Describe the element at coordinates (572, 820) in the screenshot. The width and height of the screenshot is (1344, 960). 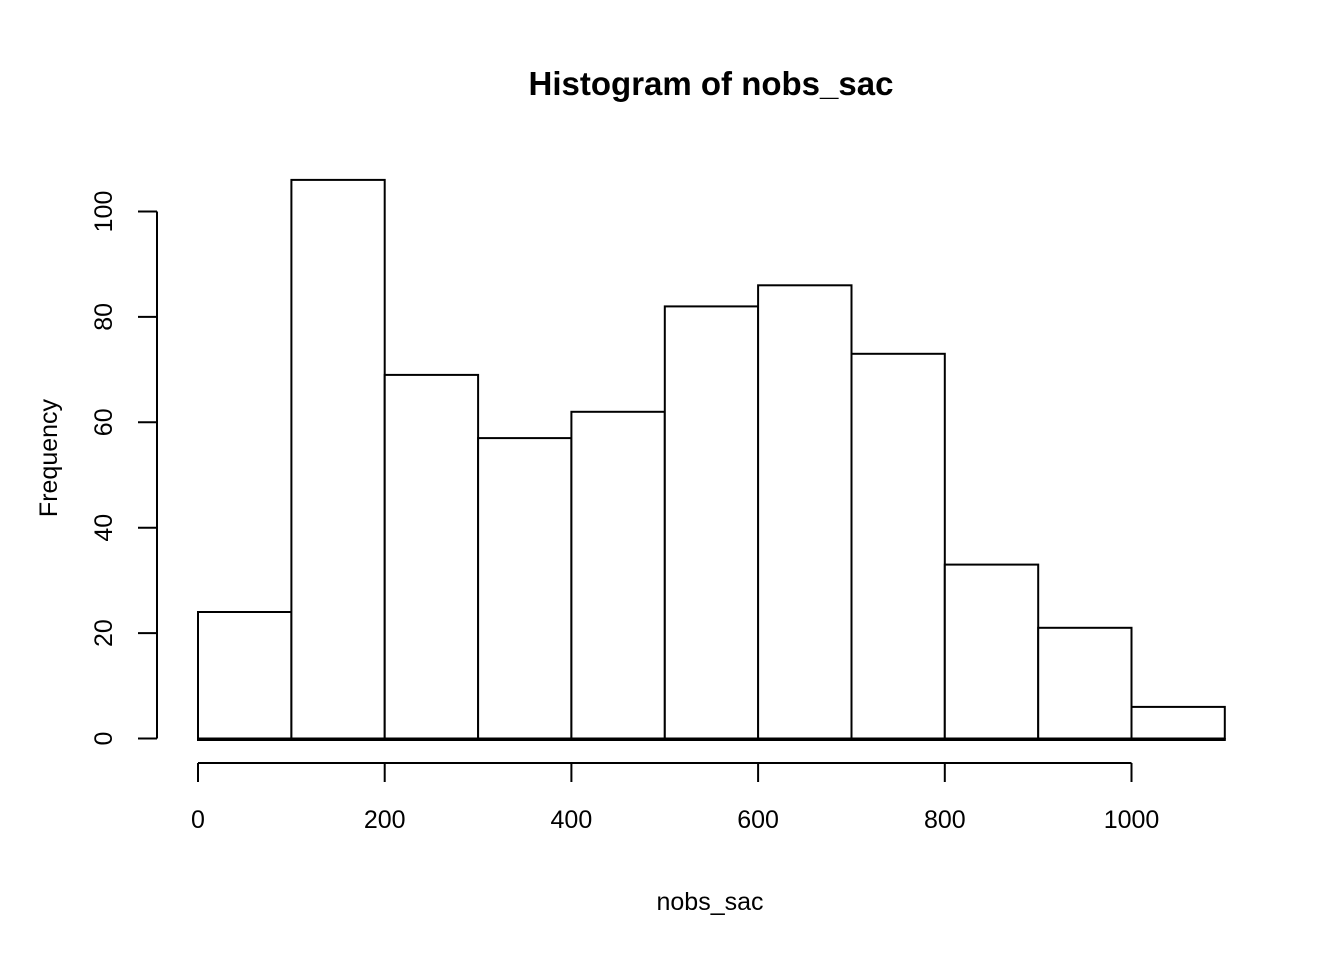
I see `x-tick-label: 400` at that location.